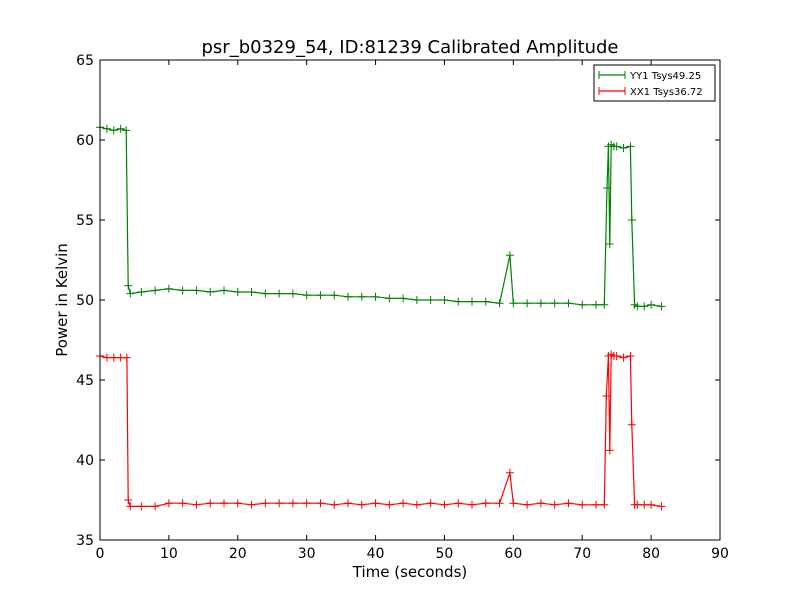 The height and width of the screenshot is (604, 800). Describe the element at coordinates (666, 92) in the screenshot. I see `legend-label: XX1 Tsys36.72` at that location.